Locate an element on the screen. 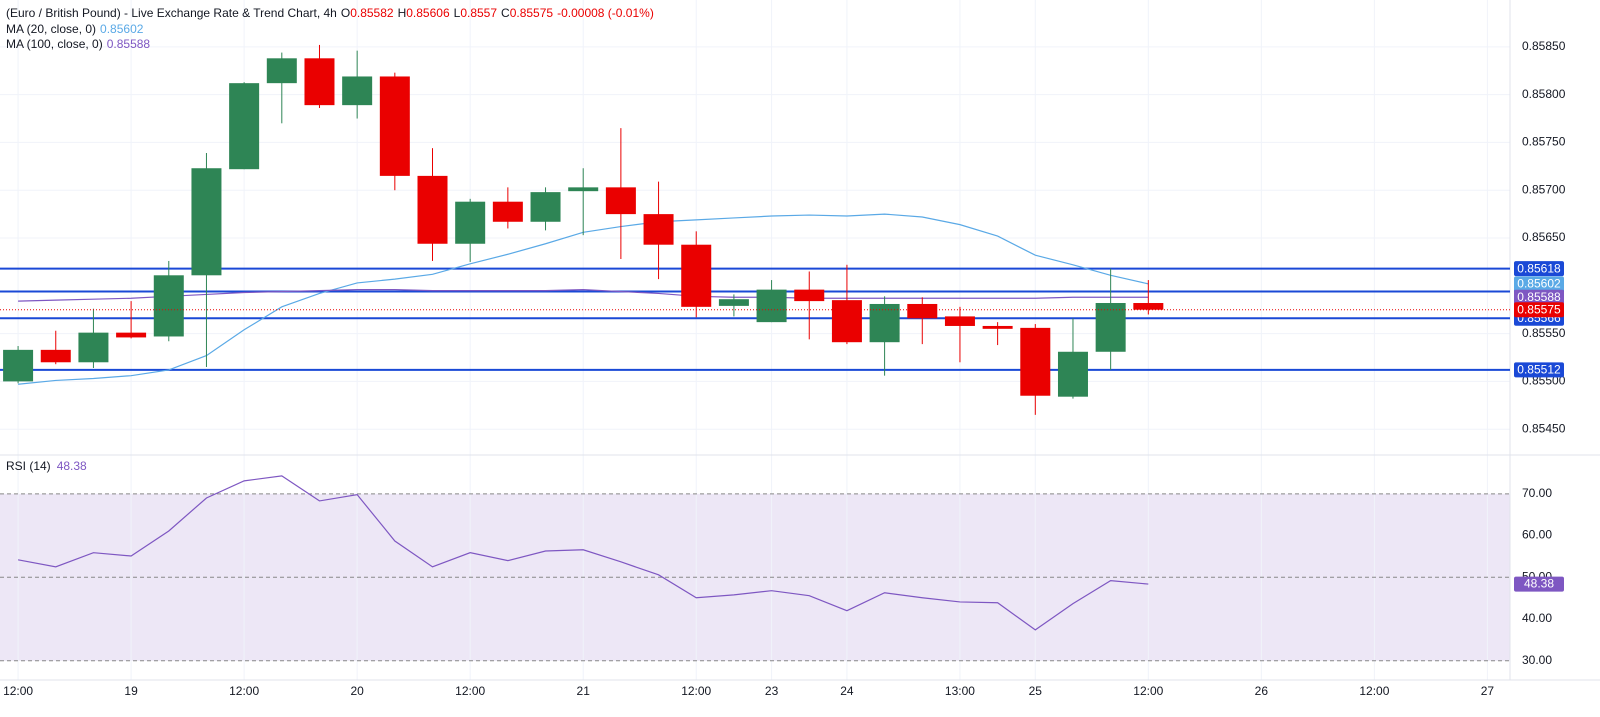  y-tick-label: 0.85850 is located at coordinates (1544, 46).